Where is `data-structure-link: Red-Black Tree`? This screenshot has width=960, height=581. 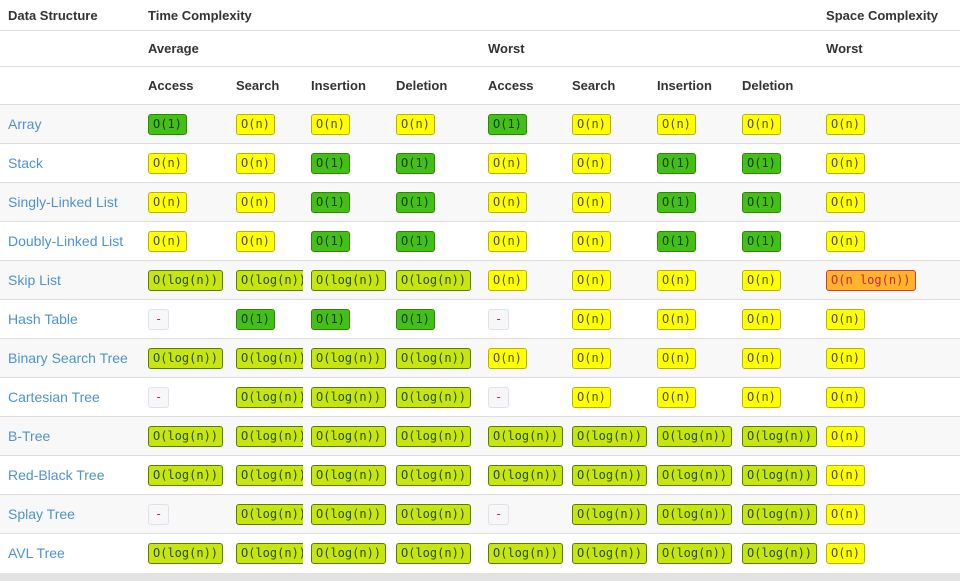
data-structure-link: Red-Black Tree is located at coordinates (56, 475).